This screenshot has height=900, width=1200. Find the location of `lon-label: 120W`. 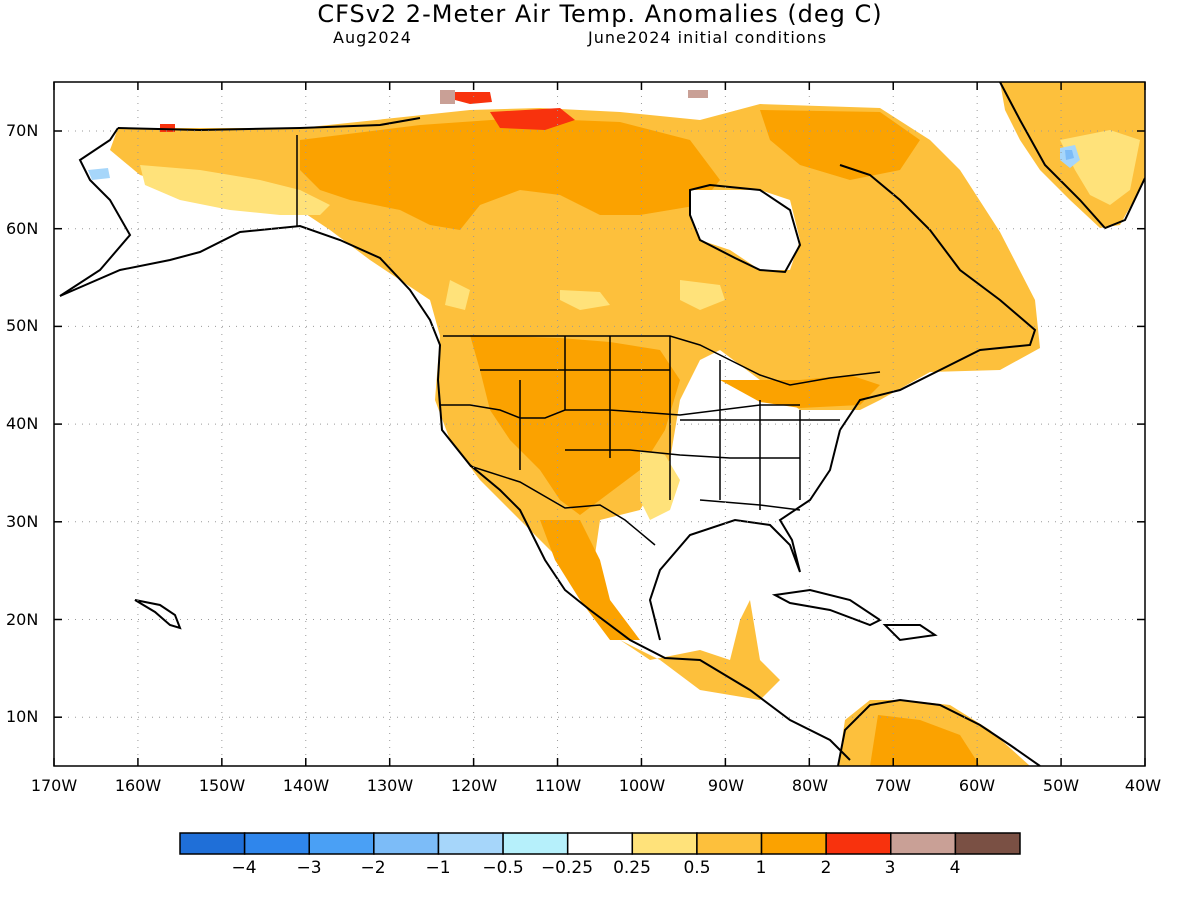

lon-label: 120W is located at coordinates (474, 785).